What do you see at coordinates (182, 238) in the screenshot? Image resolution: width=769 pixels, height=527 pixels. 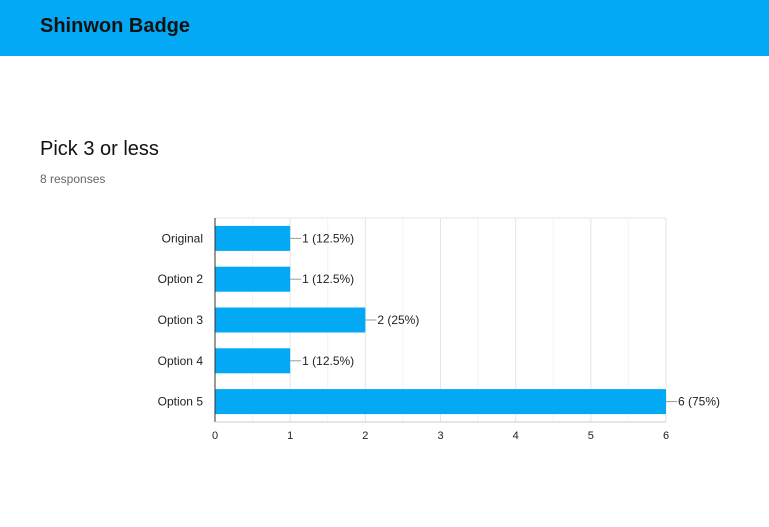 I see `category-label: Original` at bounding box center [182, 238].